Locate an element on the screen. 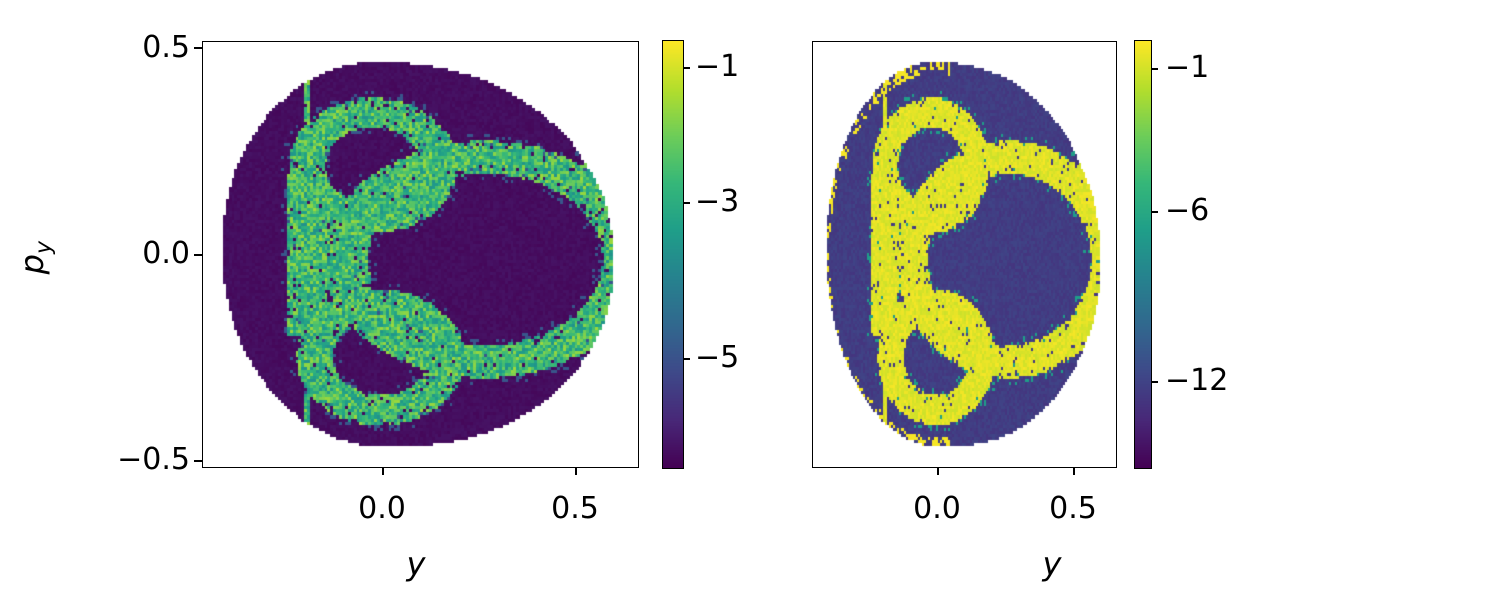 Image resolution: width=1508 pixels, height=614 pixels. heatmap-axes-right is located at coordinates (964, 254).